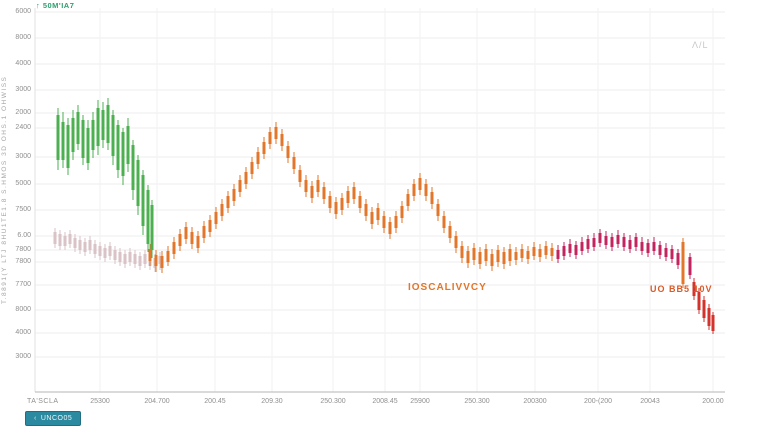 The width and height of the screenshot is (760, 426). I want to click on timeframe-button-label: UNCO05, so click(56, 418).